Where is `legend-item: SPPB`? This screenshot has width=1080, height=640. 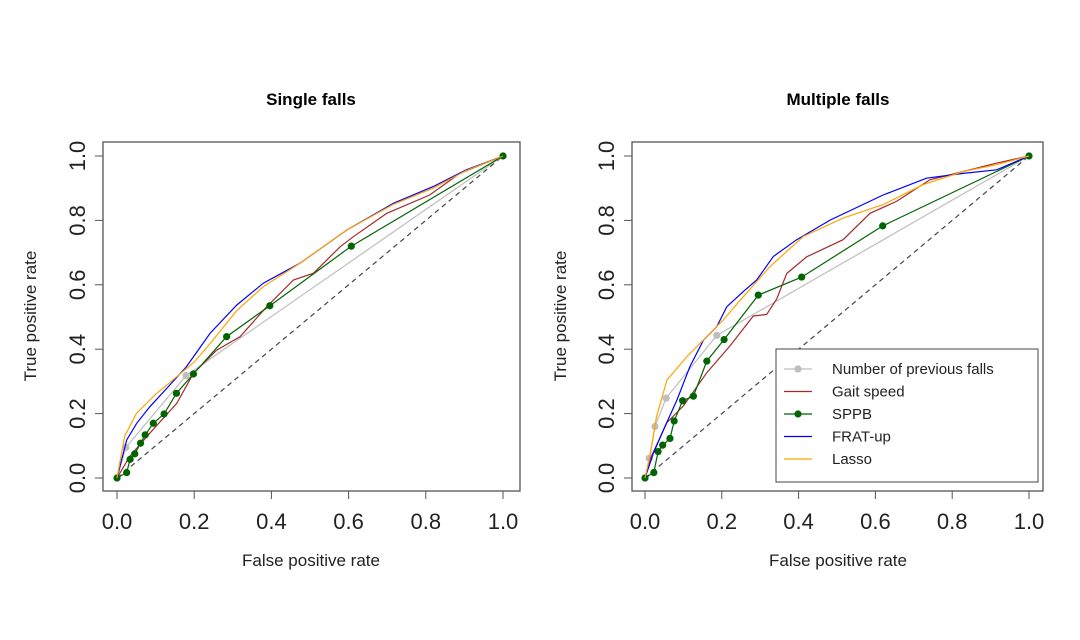 legend-item: SPPB is located at coordinates (828, 414).